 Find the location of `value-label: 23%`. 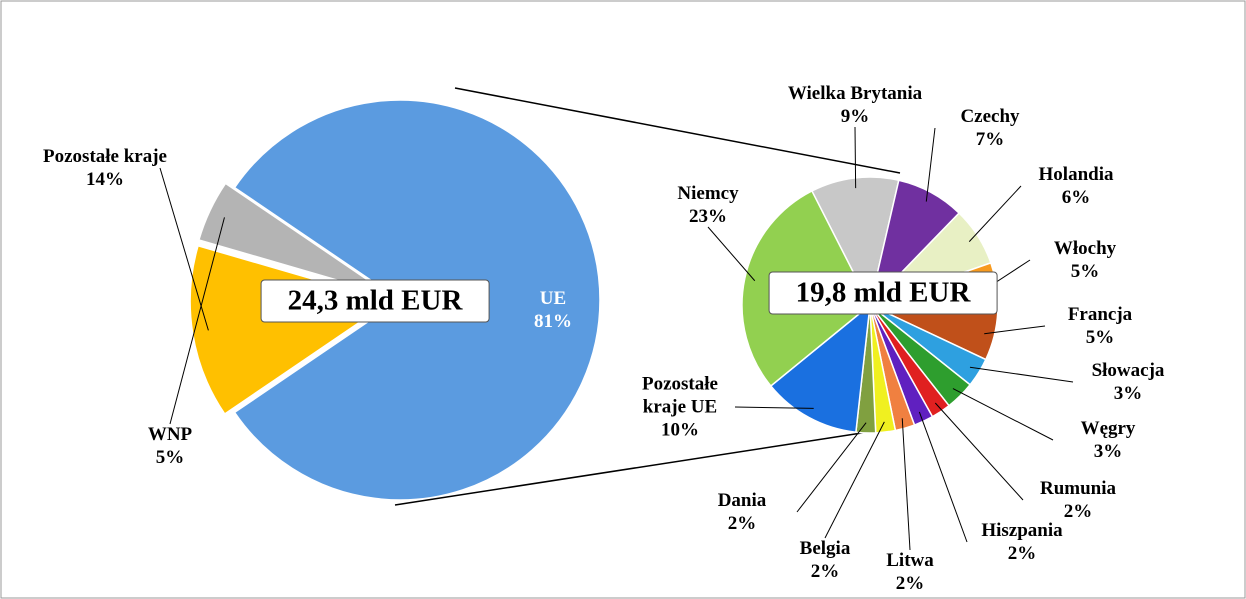

value-label: 23% is located at coordinates (707, 216).